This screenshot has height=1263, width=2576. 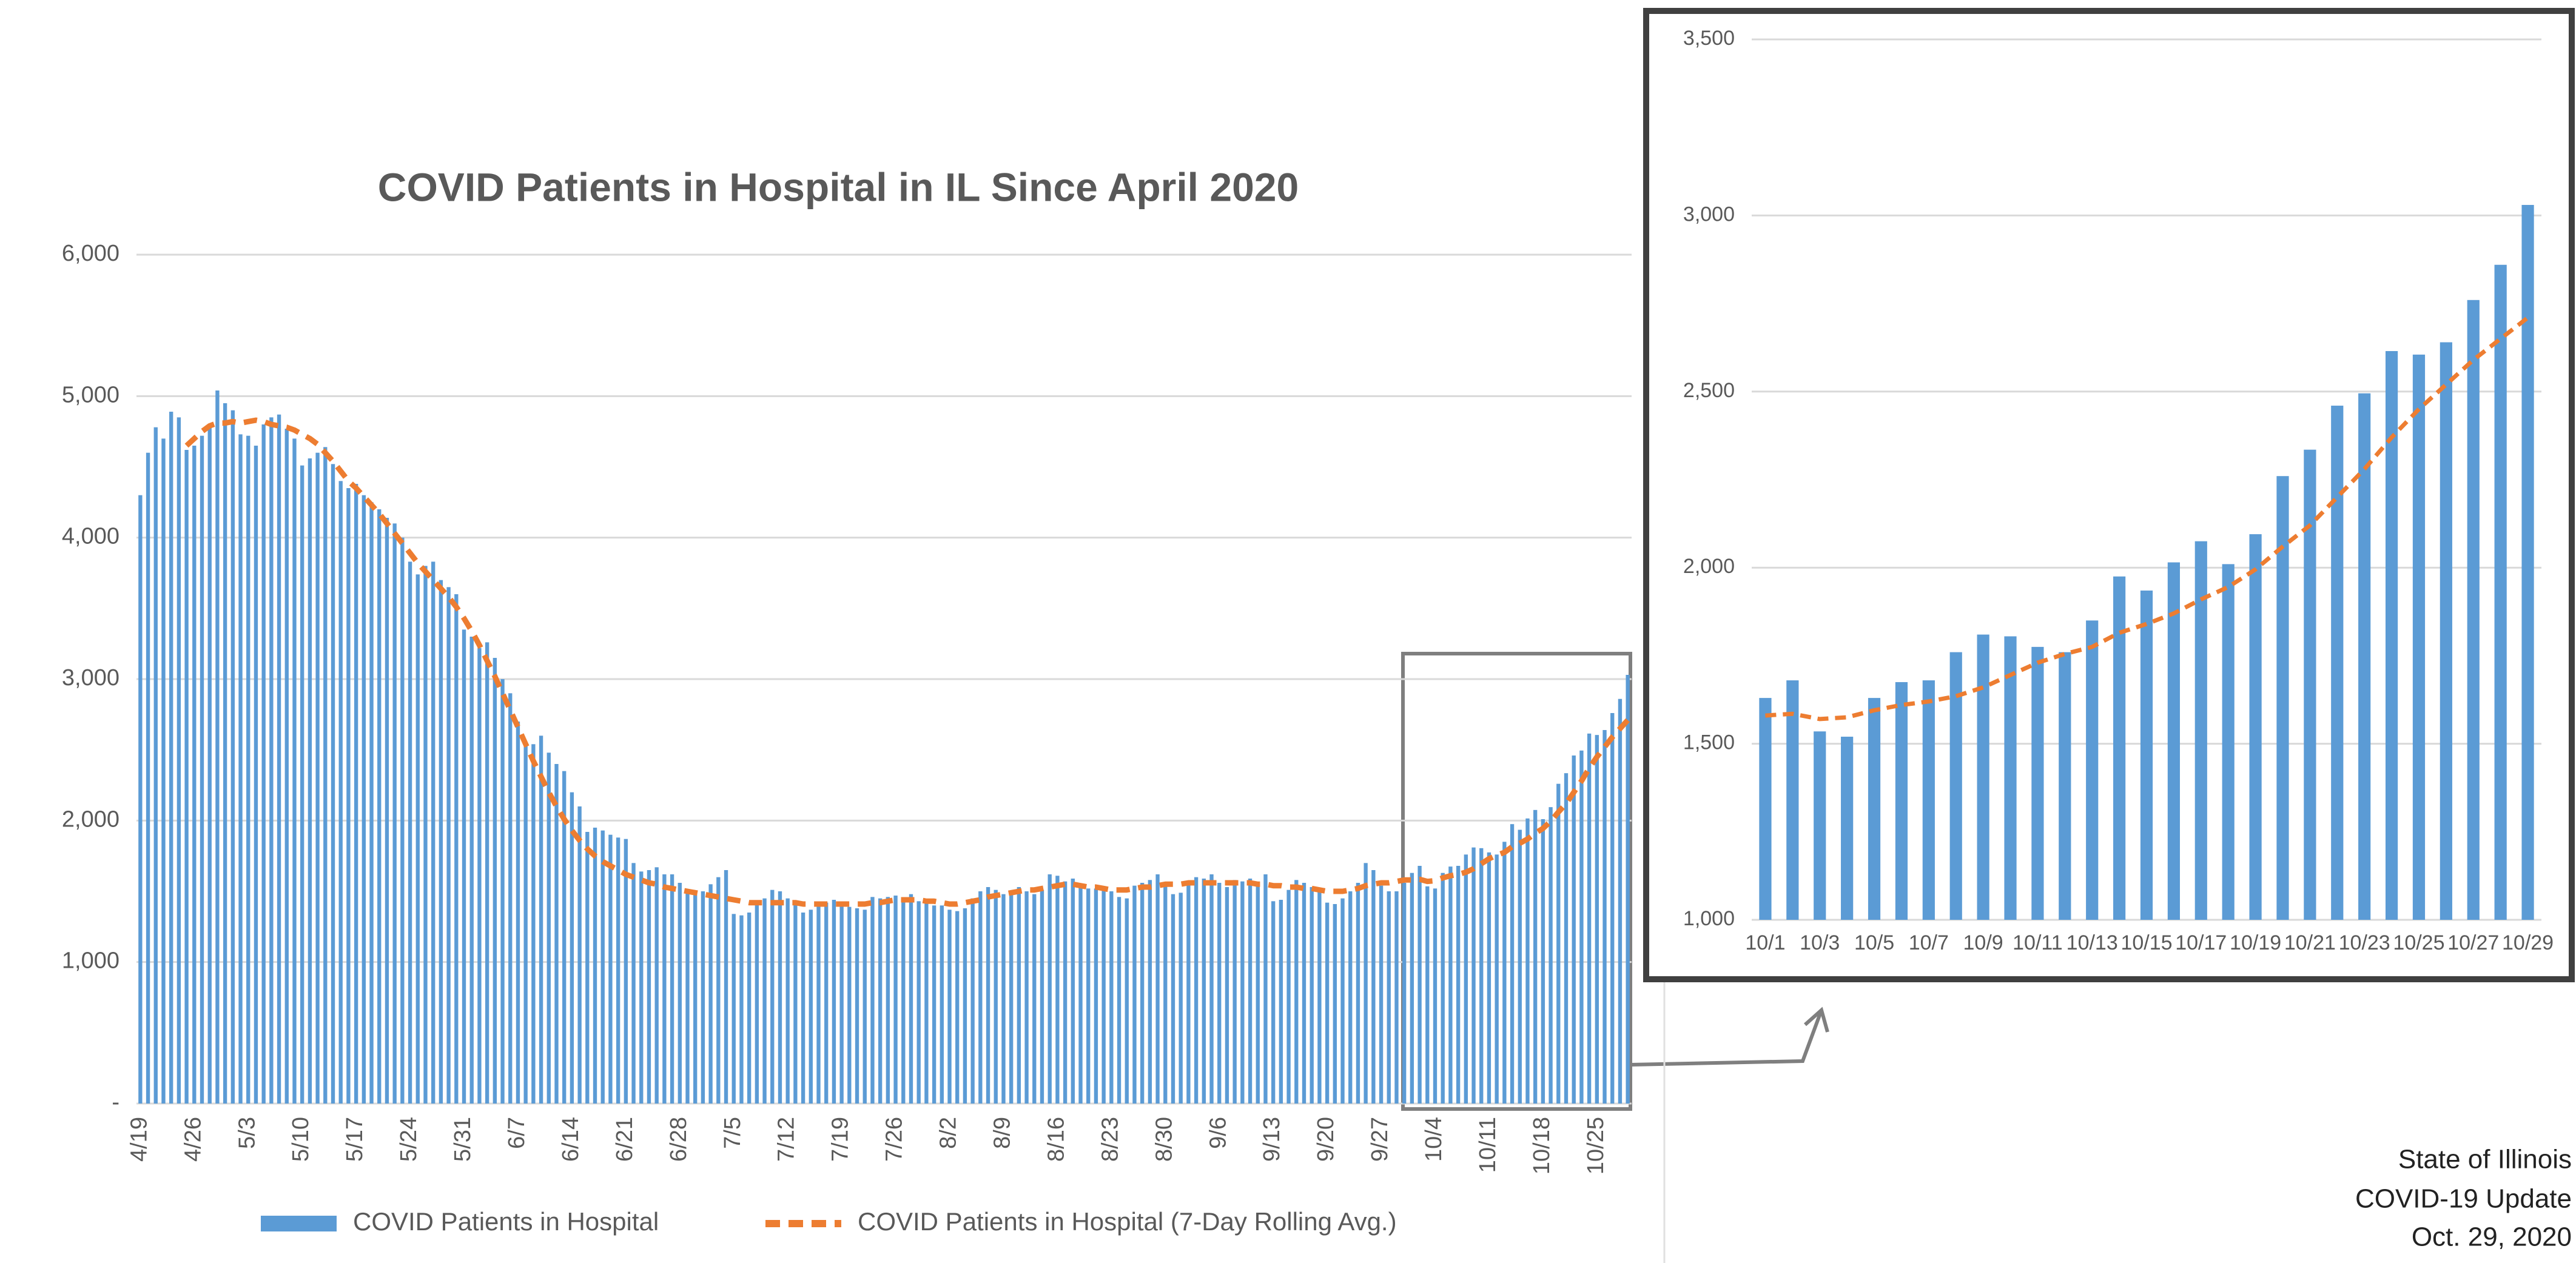 What do you see at coordinates (786, 1140) in the screenshot?
I see `x-tick-label: 7/12` at bounding box center [786, 1140].